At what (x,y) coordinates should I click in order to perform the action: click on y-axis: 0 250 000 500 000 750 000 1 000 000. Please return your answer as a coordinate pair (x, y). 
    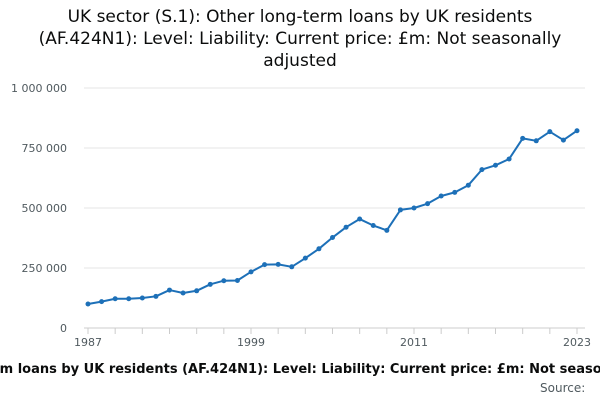
    Looking at the image, I should click on (39, 208).